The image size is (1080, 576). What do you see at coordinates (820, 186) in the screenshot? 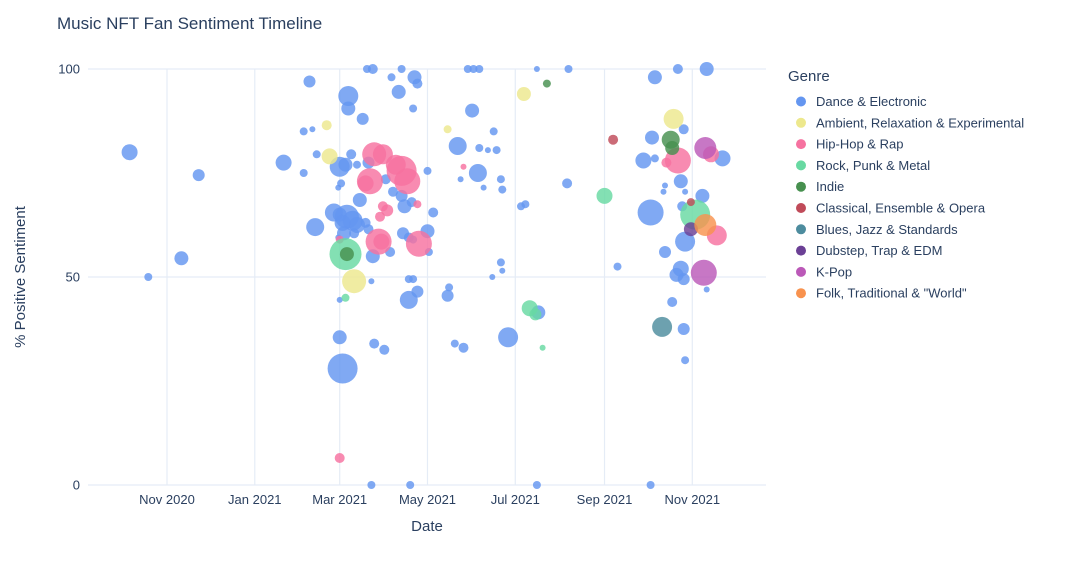
I see `legend-item-indie: Indie` at bounding box center [820, 186].